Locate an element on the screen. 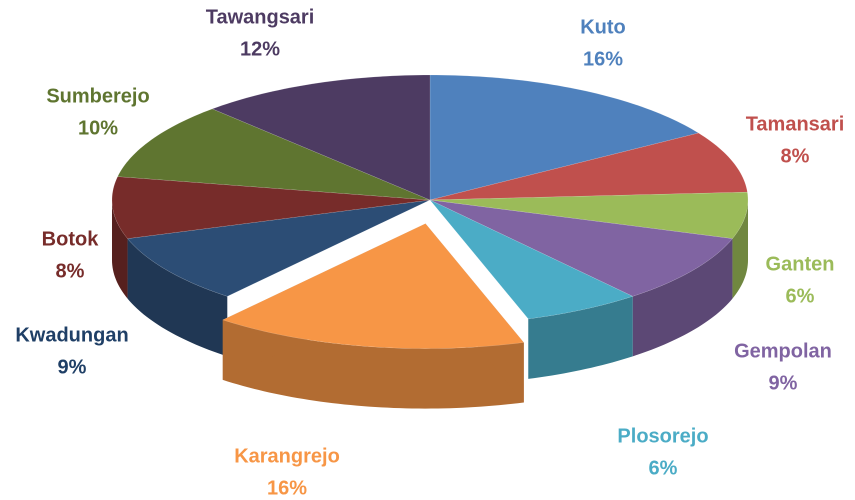 The width and height of the screenshot is (855, 500). slice-label: Karangrejo is located at coordinates (287, 456).